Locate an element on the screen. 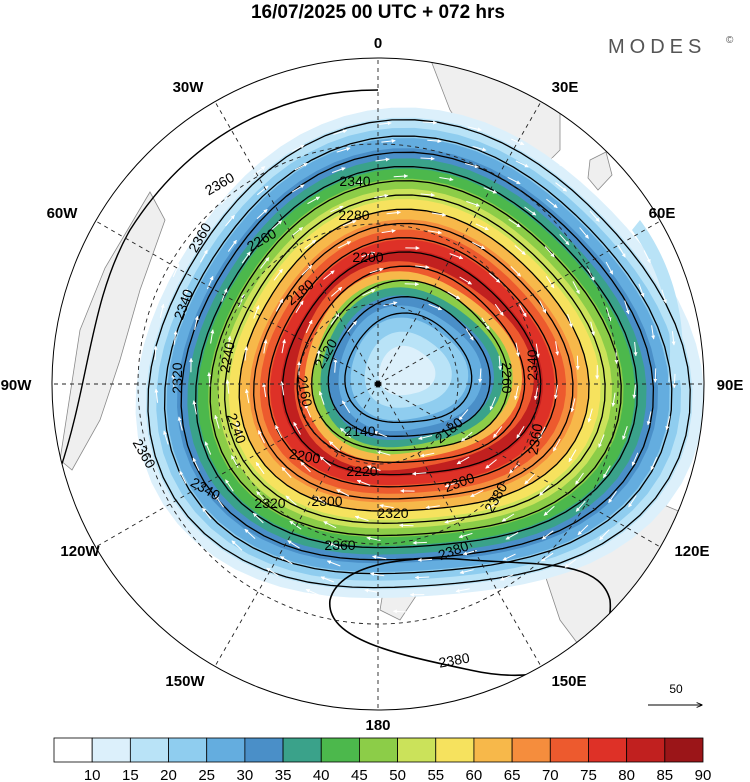  meridian is located at coordinates (519, 465).